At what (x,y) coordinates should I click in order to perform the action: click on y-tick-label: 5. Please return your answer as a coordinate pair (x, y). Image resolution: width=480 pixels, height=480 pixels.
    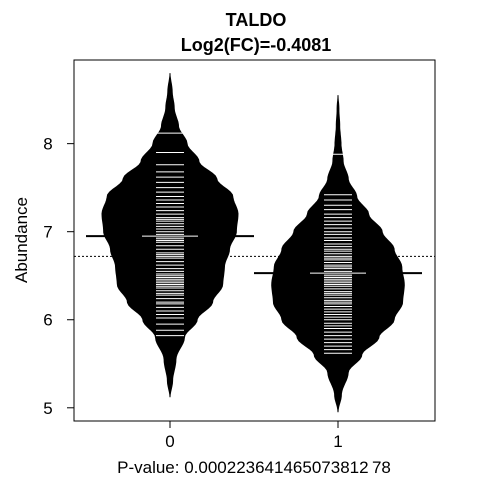
    Looking at the image, I should click on (47, 408).